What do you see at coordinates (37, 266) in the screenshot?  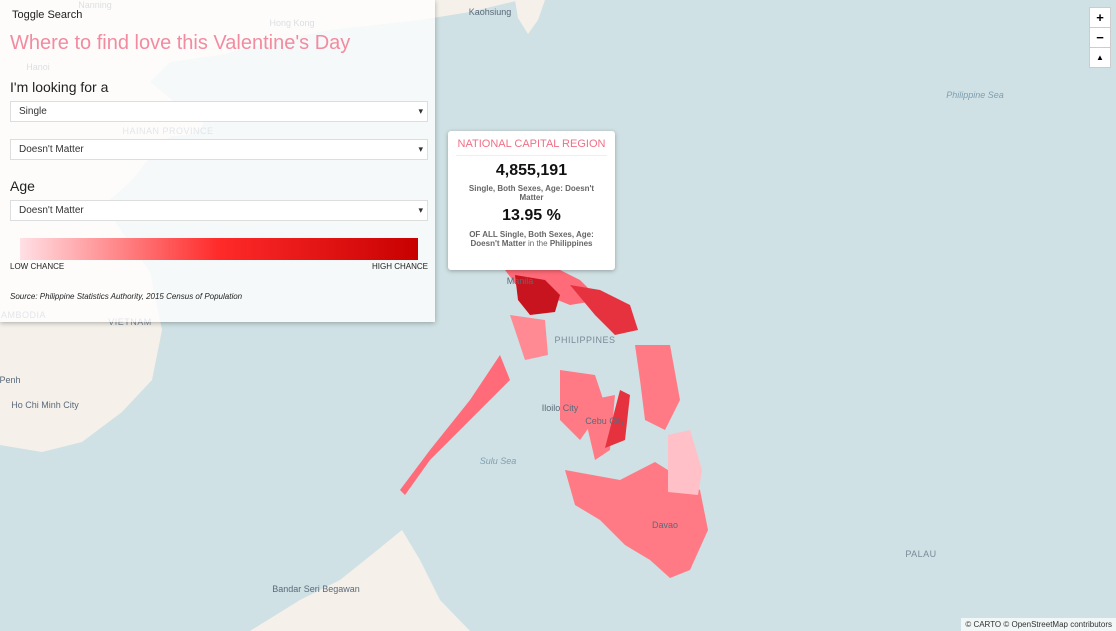 I see `legend-low: LOW CHANCE` at bounding box center [37, 266].